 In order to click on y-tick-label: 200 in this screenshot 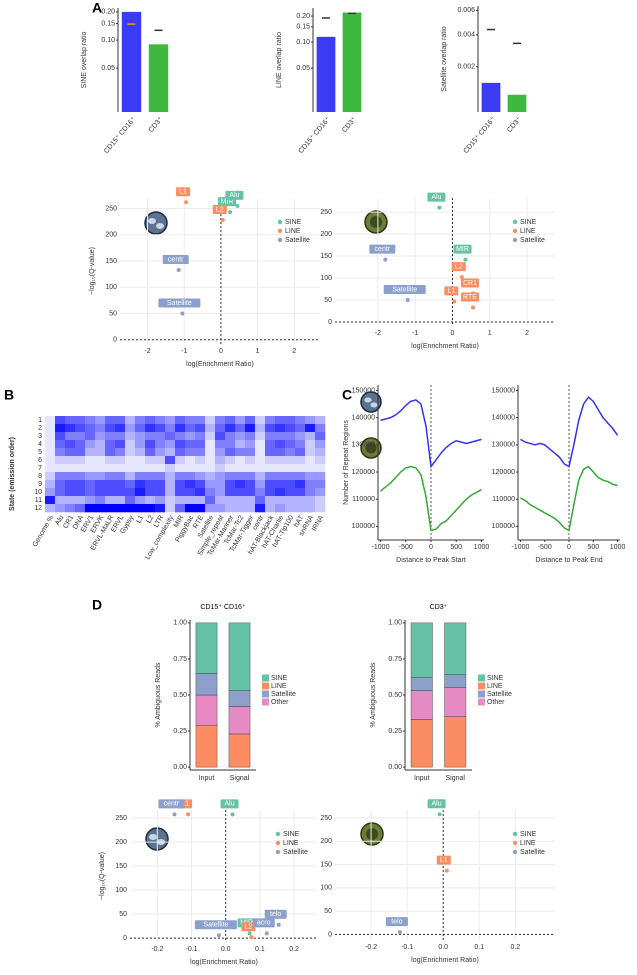, I will do `click(326, 841)`.